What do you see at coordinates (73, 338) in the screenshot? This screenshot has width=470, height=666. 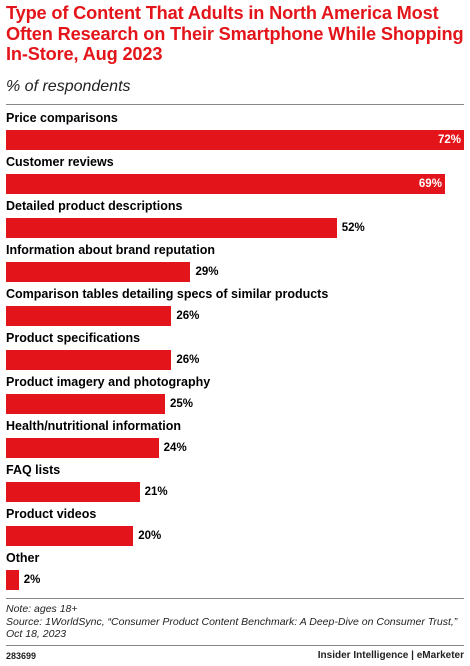 I see `category-label: Product specifications` at bounding box center [73, 338].